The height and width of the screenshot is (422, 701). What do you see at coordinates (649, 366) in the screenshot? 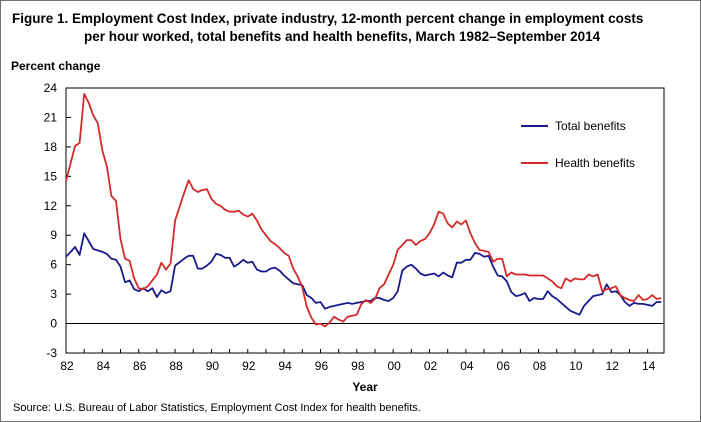
I see `x-tick-label: 14` at bounding box center [649, 366].